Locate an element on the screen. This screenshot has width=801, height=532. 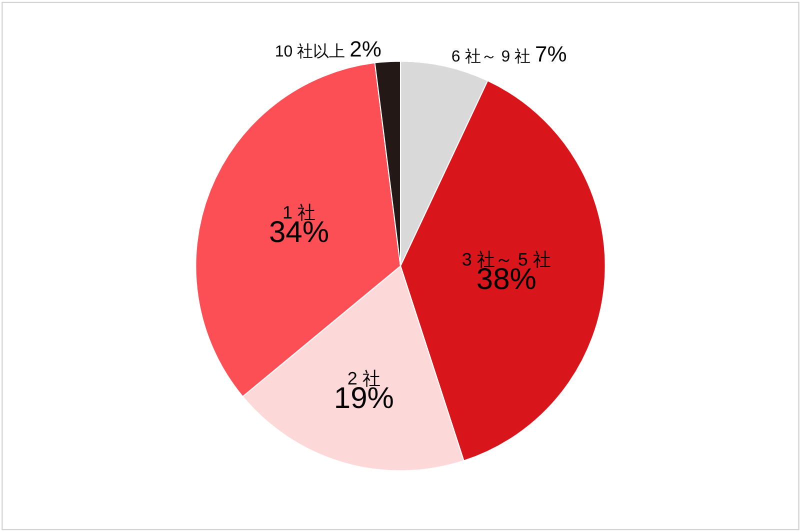
data-label: 7% is located at coordinates (551, 54).